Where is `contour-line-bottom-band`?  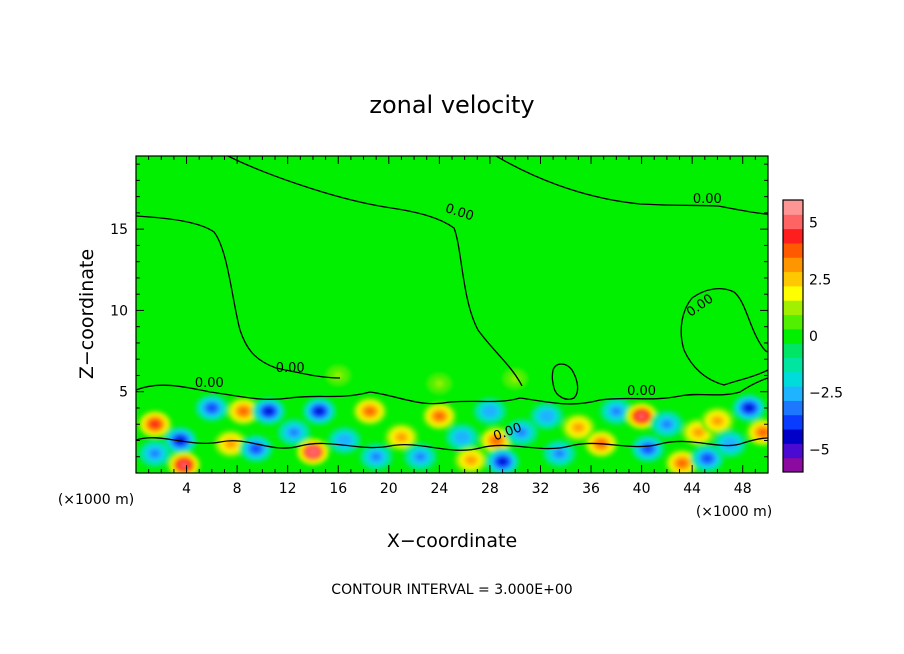
contour-line-bottom-band is located at coordinates (452, 444).